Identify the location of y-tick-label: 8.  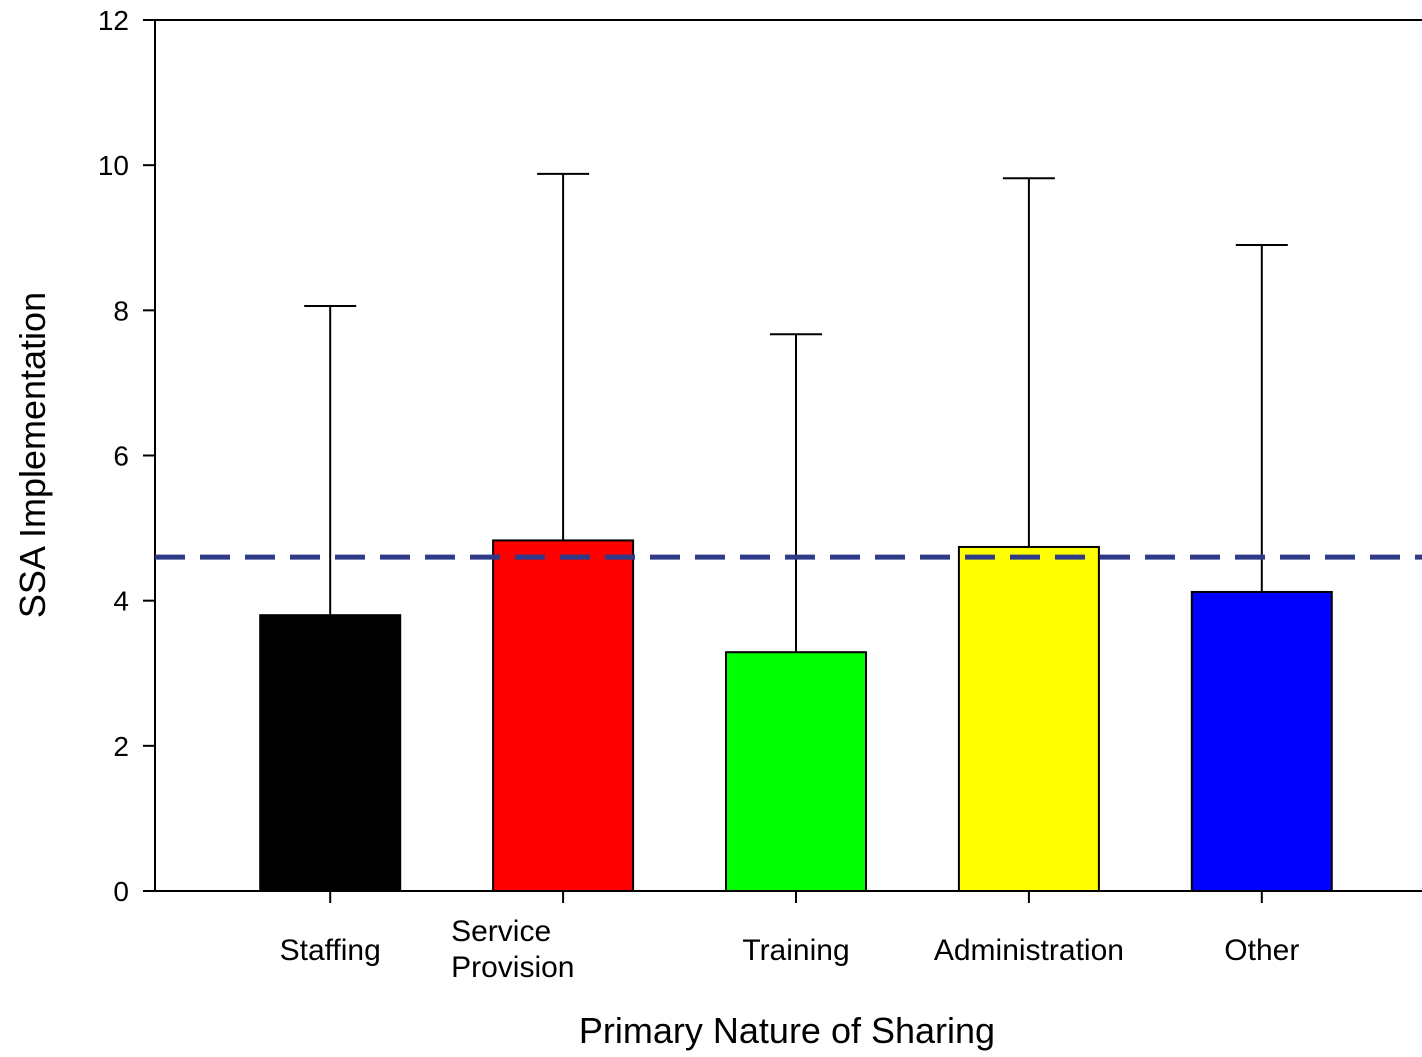
(121, 310).